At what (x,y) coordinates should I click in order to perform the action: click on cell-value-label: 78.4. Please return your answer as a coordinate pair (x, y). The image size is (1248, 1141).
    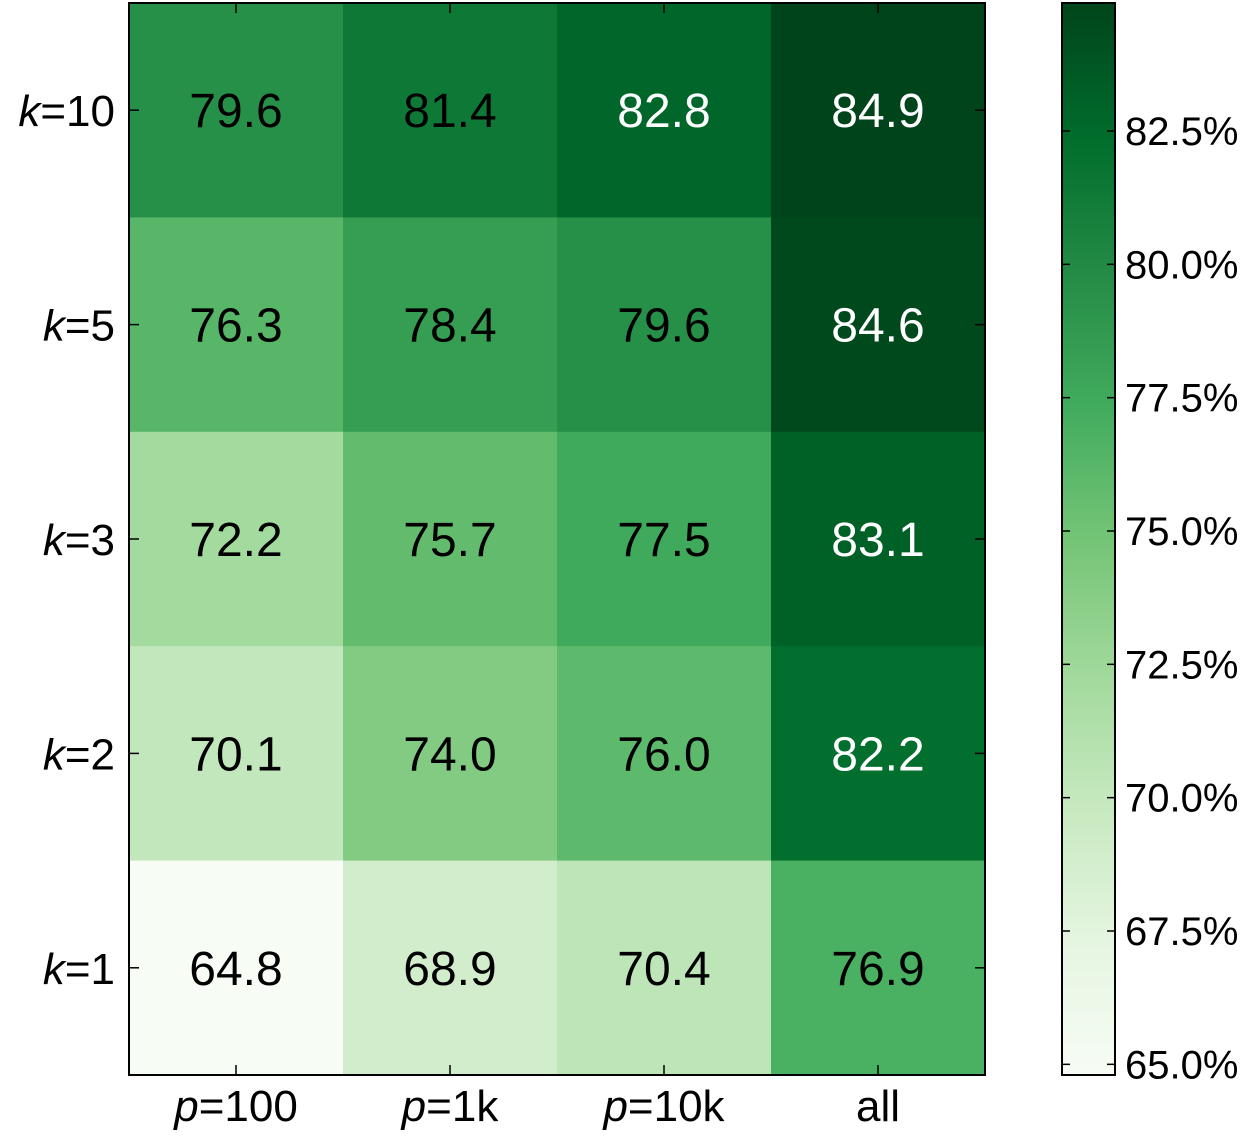
    Looking at the image, I should click on (449, 326).